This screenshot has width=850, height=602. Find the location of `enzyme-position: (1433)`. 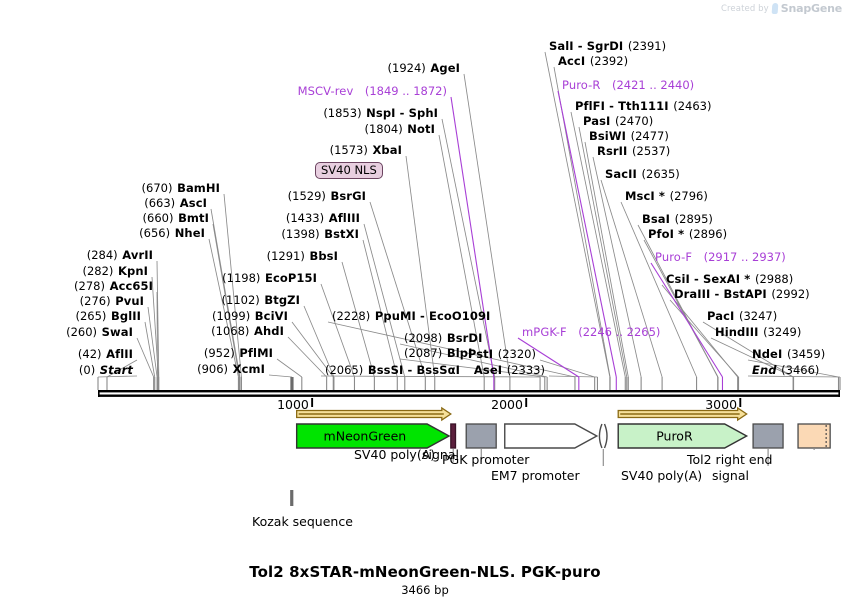

enzyme-position: (1433) is located at coordinates (305, 218).